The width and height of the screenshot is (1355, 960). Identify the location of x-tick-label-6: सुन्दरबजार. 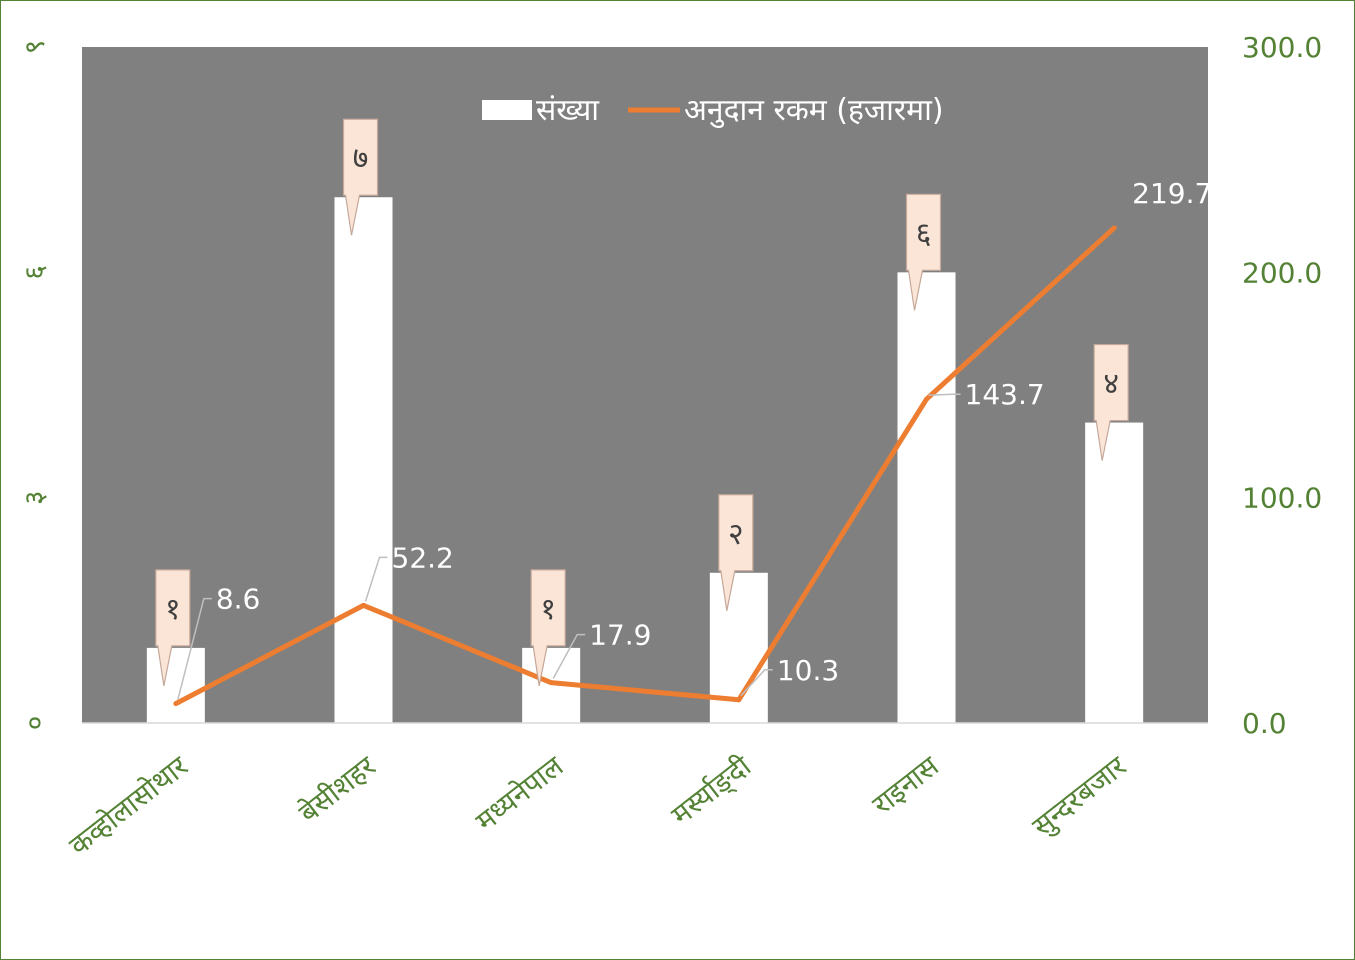
(1080, 796).